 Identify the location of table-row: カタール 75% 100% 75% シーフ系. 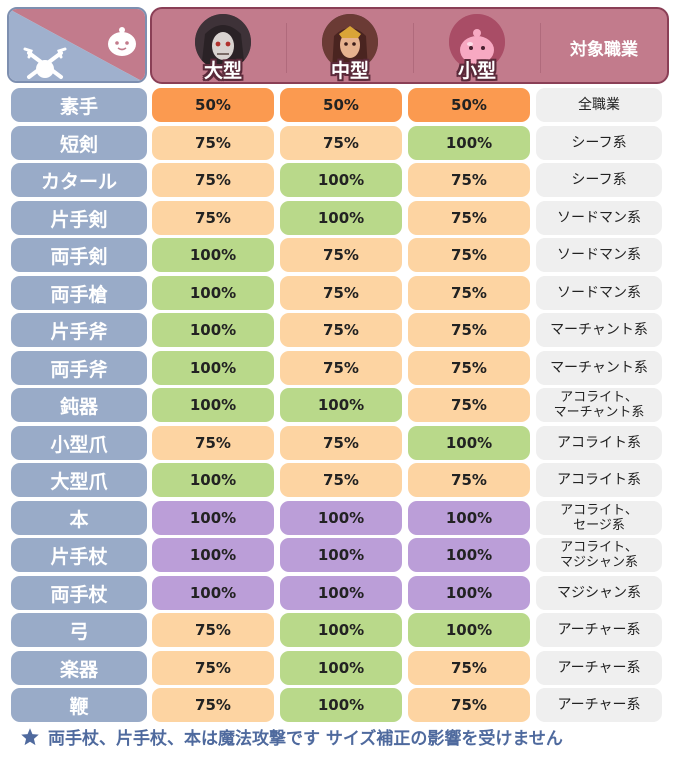
(338, 180).